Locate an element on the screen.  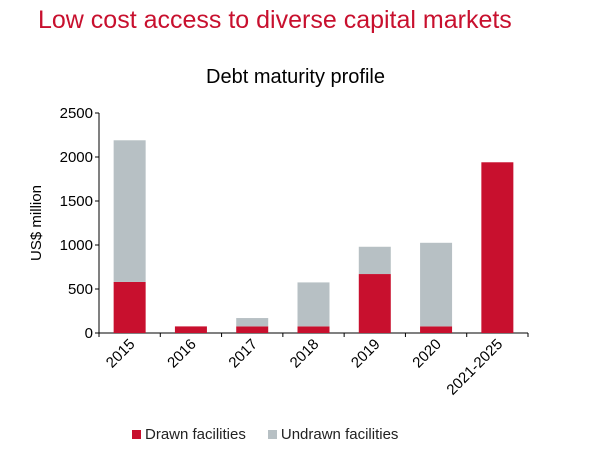
legend-item-drawn: Drawn facilities is located at coordinates (189, 434).